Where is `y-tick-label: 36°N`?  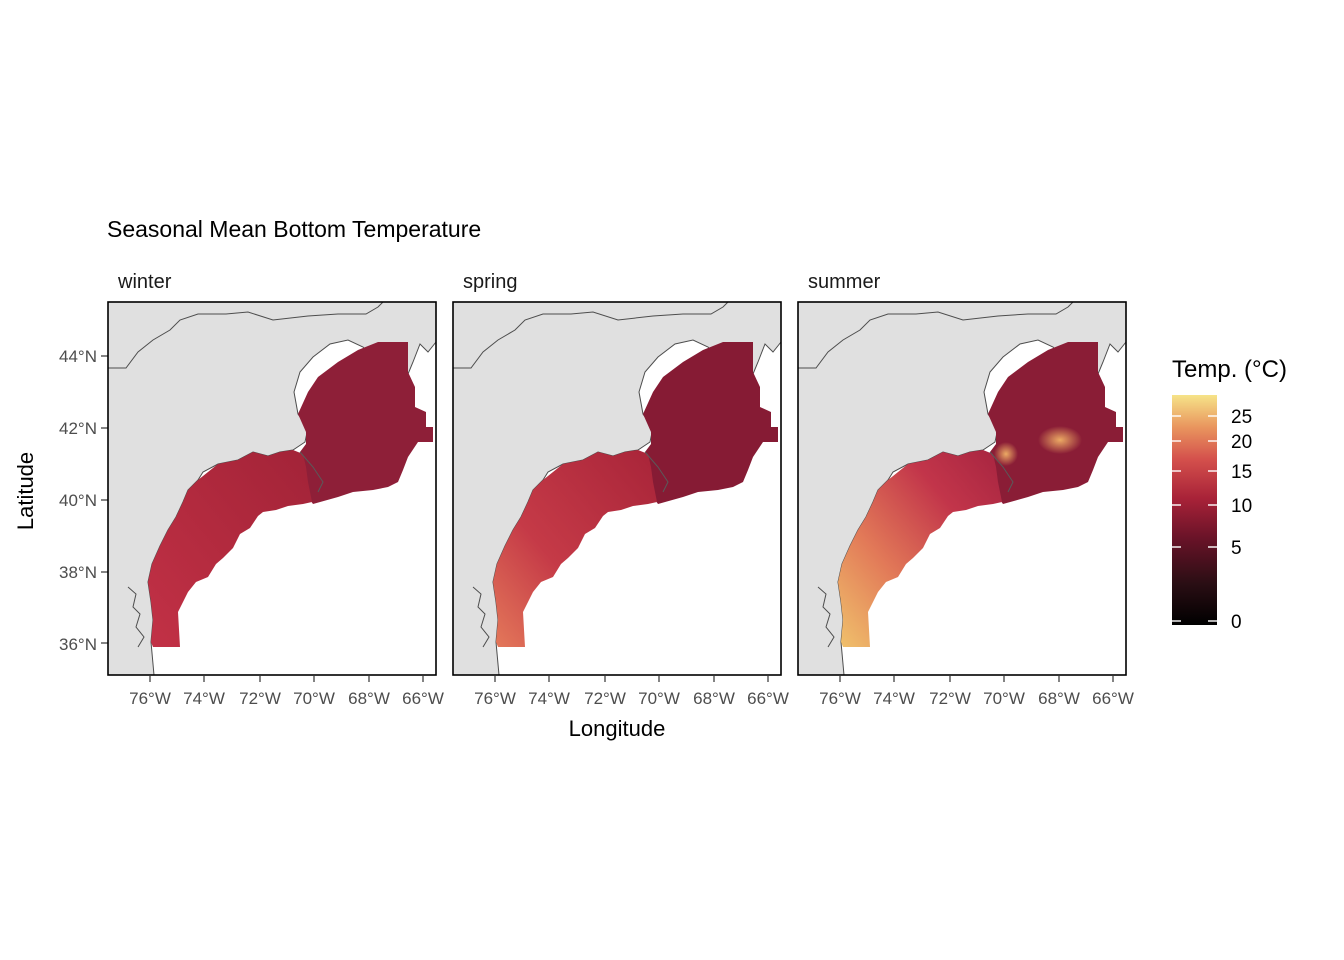 y-tick-label: 36°N is located at coordinates (78, 644).